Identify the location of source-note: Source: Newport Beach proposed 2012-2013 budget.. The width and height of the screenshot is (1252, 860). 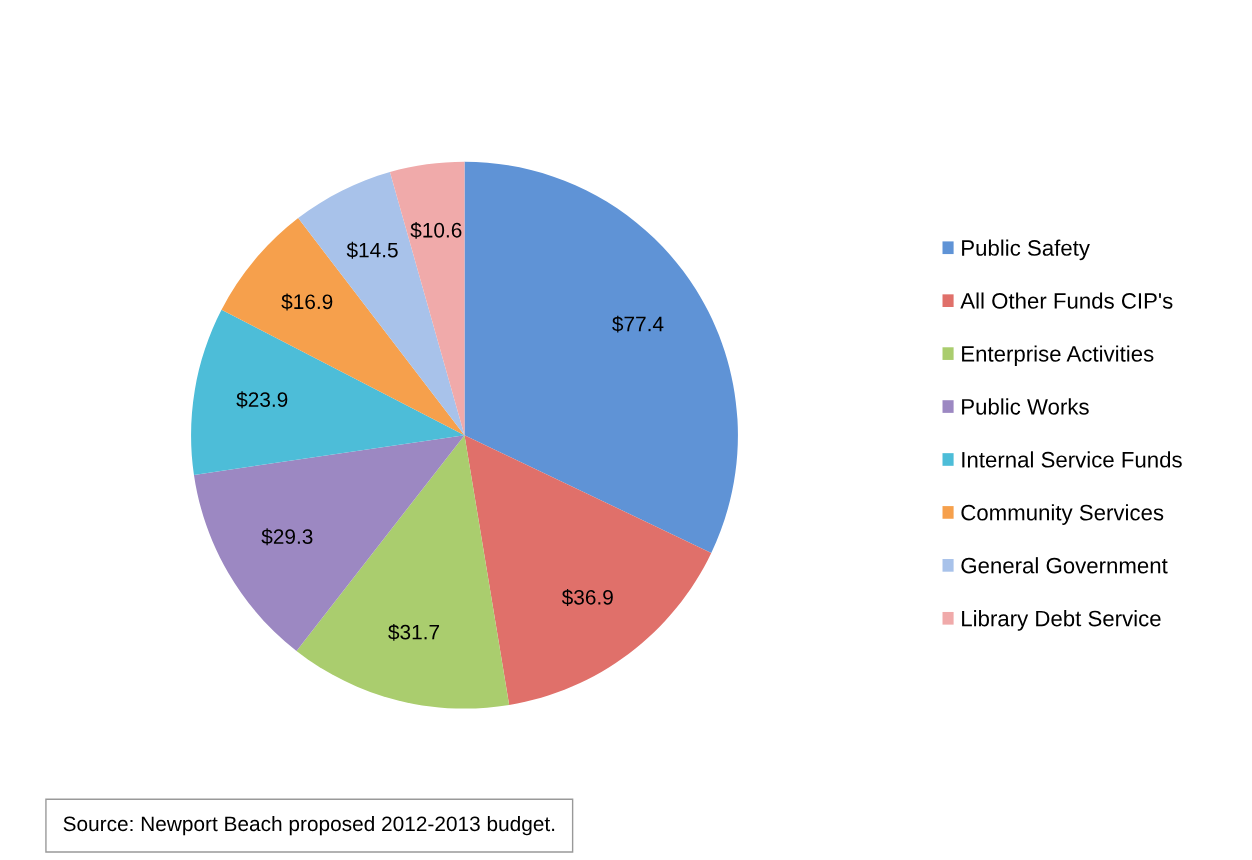
(309, 825).